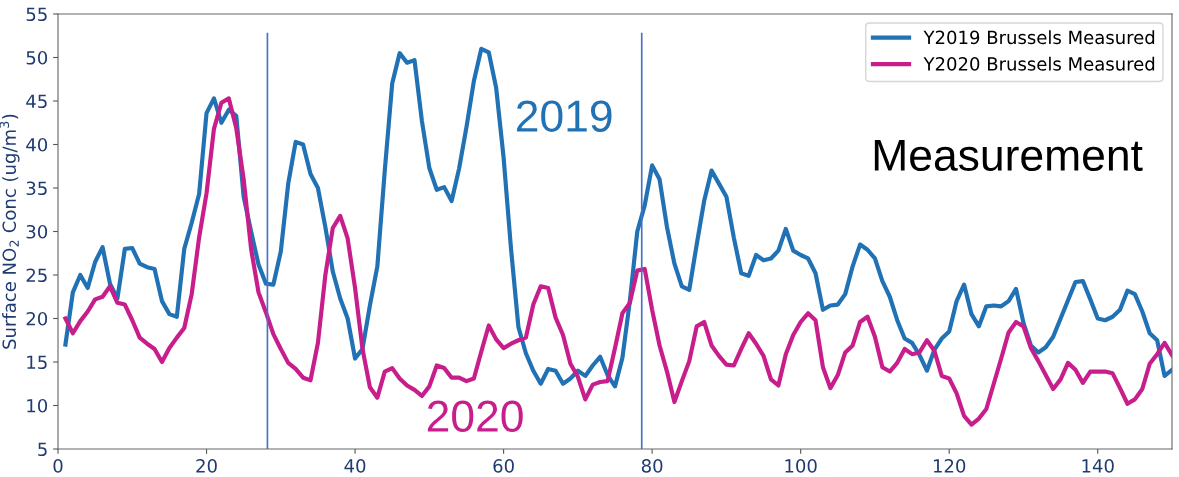  I want to click on legend-label: Y2019 Brussels Measured, so click(1039, 37).